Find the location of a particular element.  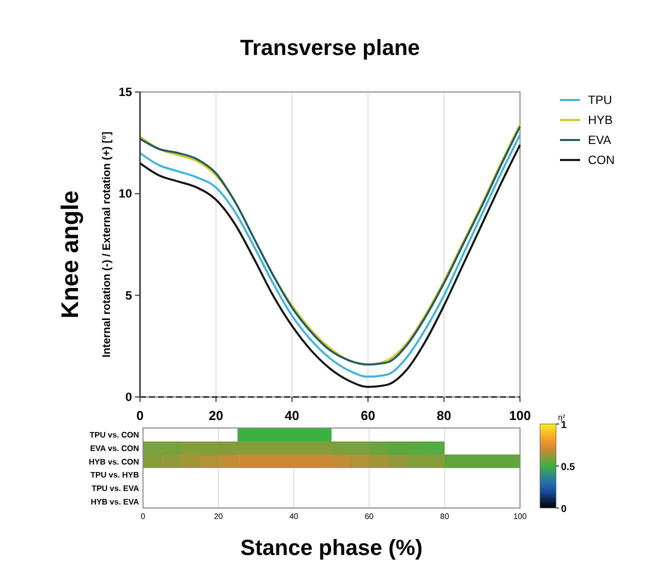

legend-label: CON is located at coordinates (601, 160).